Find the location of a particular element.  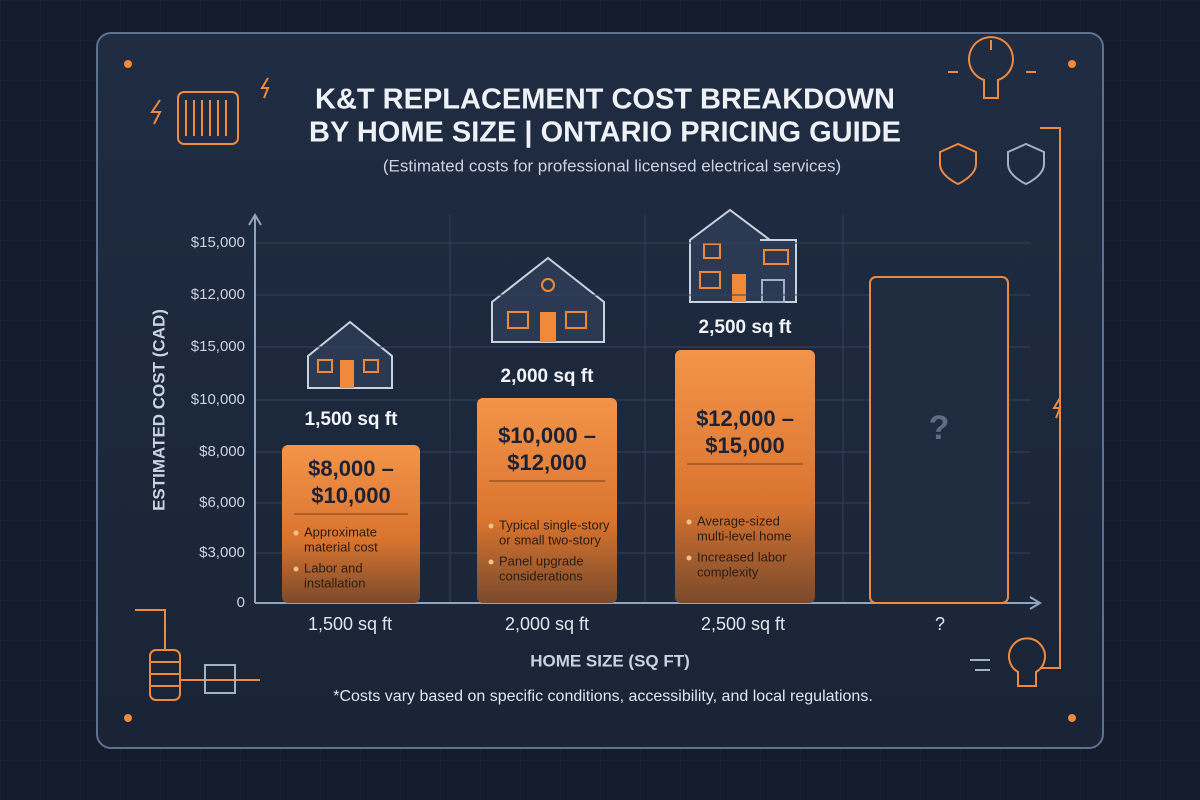

house-icons is located at coordinates (552, 298).